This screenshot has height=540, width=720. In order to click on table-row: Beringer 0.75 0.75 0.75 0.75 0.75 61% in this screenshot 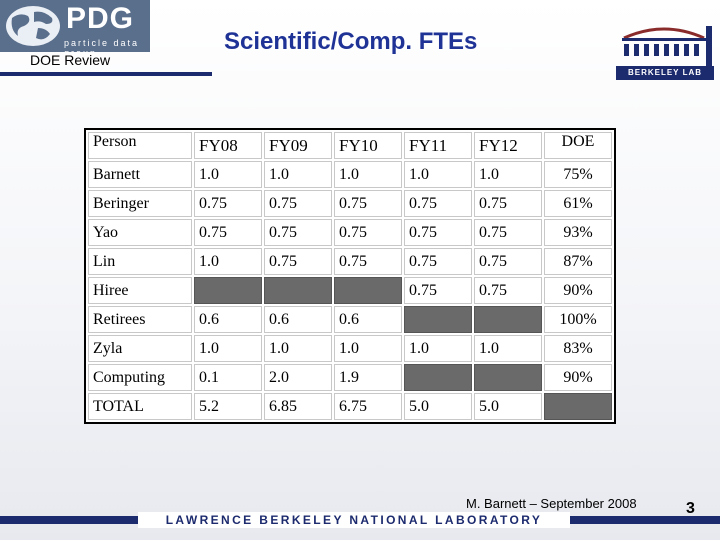, I will do `click(350, 203)`.